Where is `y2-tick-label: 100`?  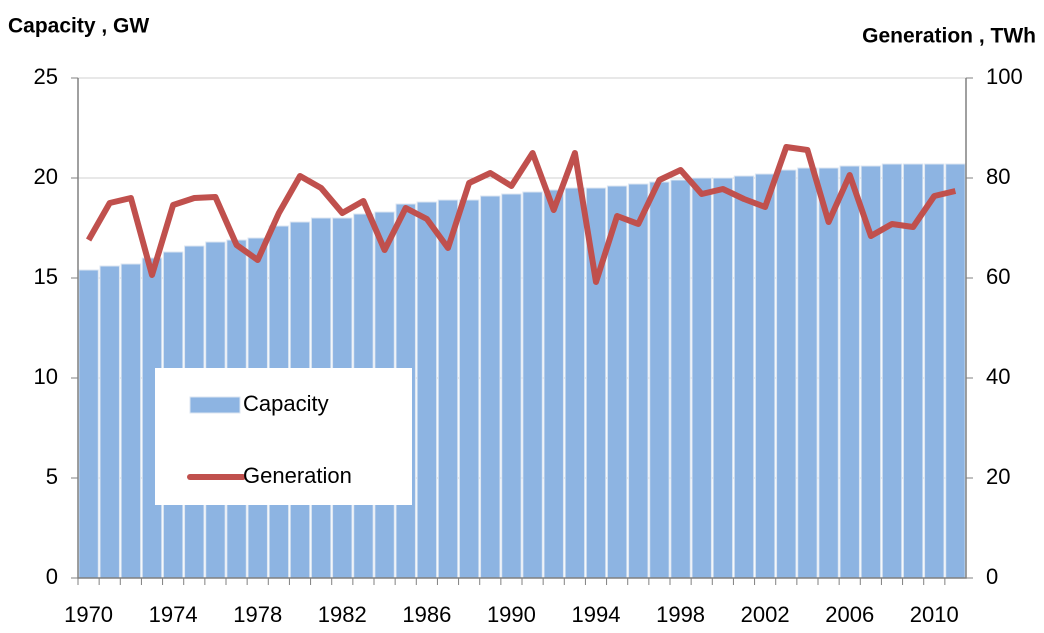
y2-tick-label: 100 is located at coordinates (1004, 76).